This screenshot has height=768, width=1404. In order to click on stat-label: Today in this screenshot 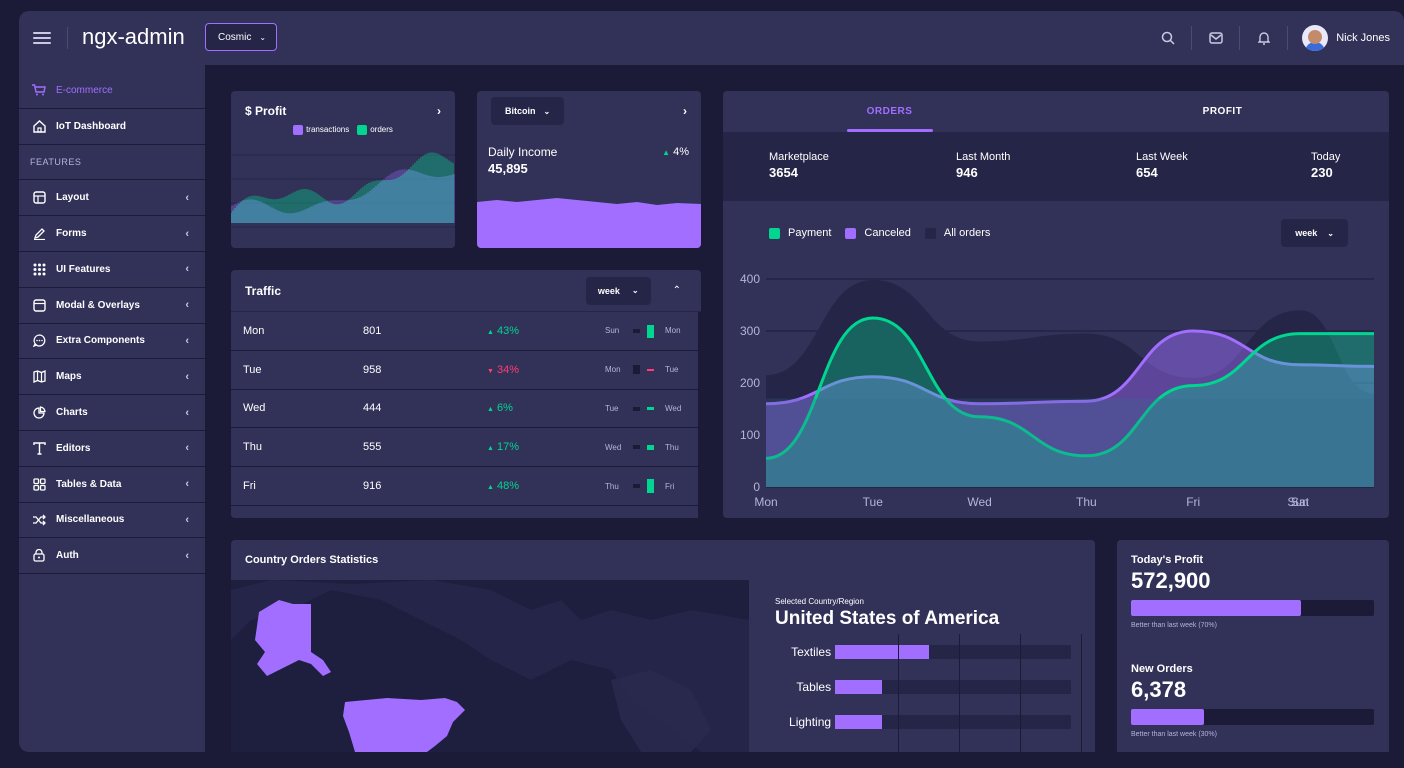, I will do `click(1326, 157)`.